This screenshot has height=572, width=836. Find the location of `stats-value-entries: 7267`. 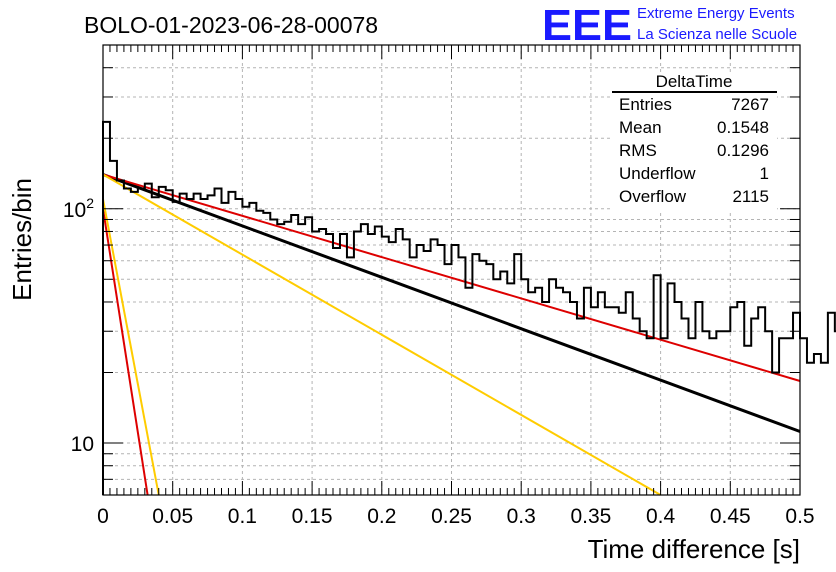

stats-value-entries: 7267 is located at coordinates (750, 104).